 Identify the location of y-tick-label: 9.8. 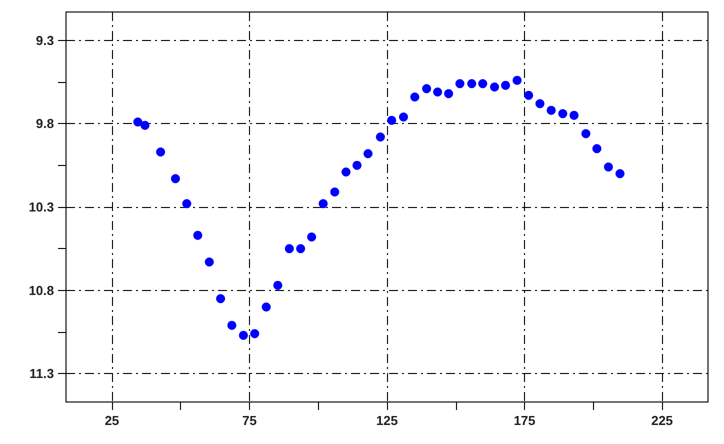
(45, 124).